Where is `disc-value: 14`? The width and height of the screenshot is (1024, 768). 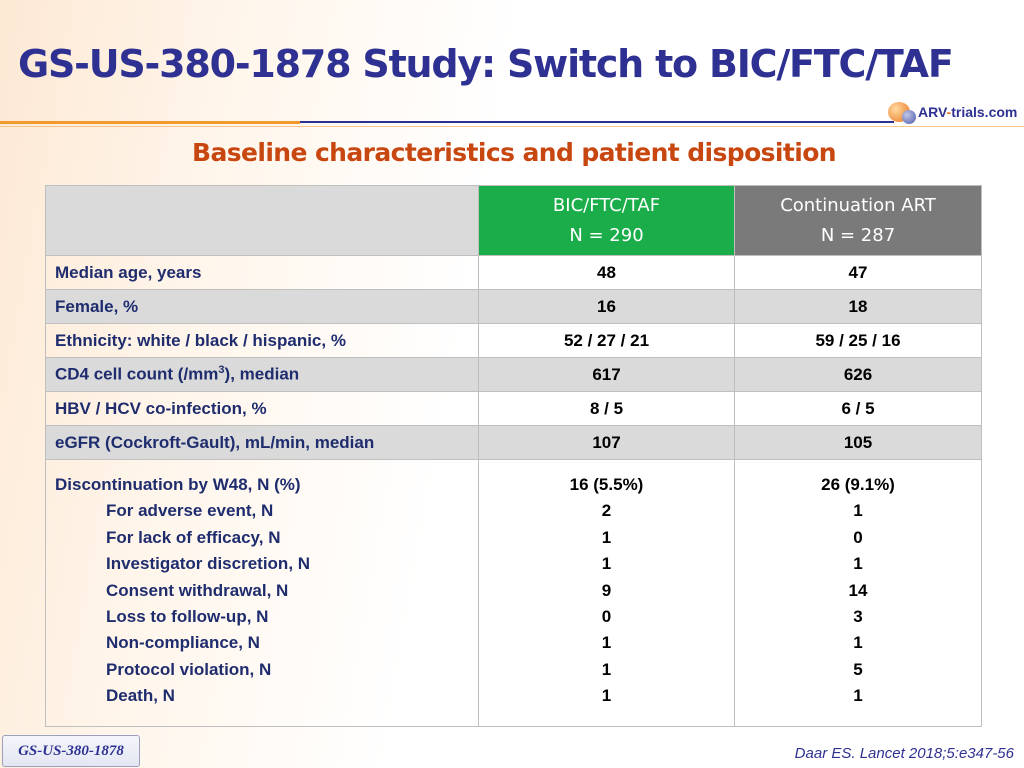
disc-value: 14 is located at coordinates (858, 590).